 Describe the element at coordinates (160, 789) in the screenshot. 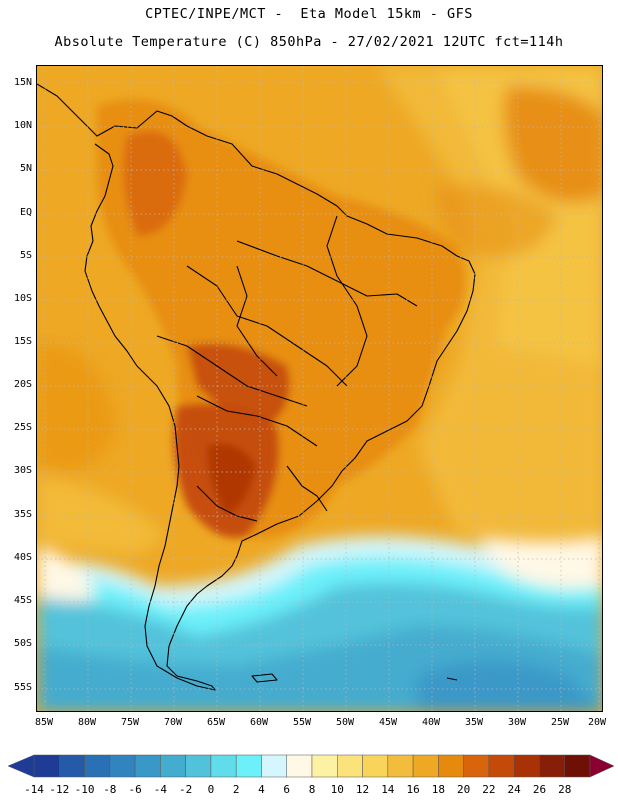

I see `colorbar-tick-label: -4` at that location.